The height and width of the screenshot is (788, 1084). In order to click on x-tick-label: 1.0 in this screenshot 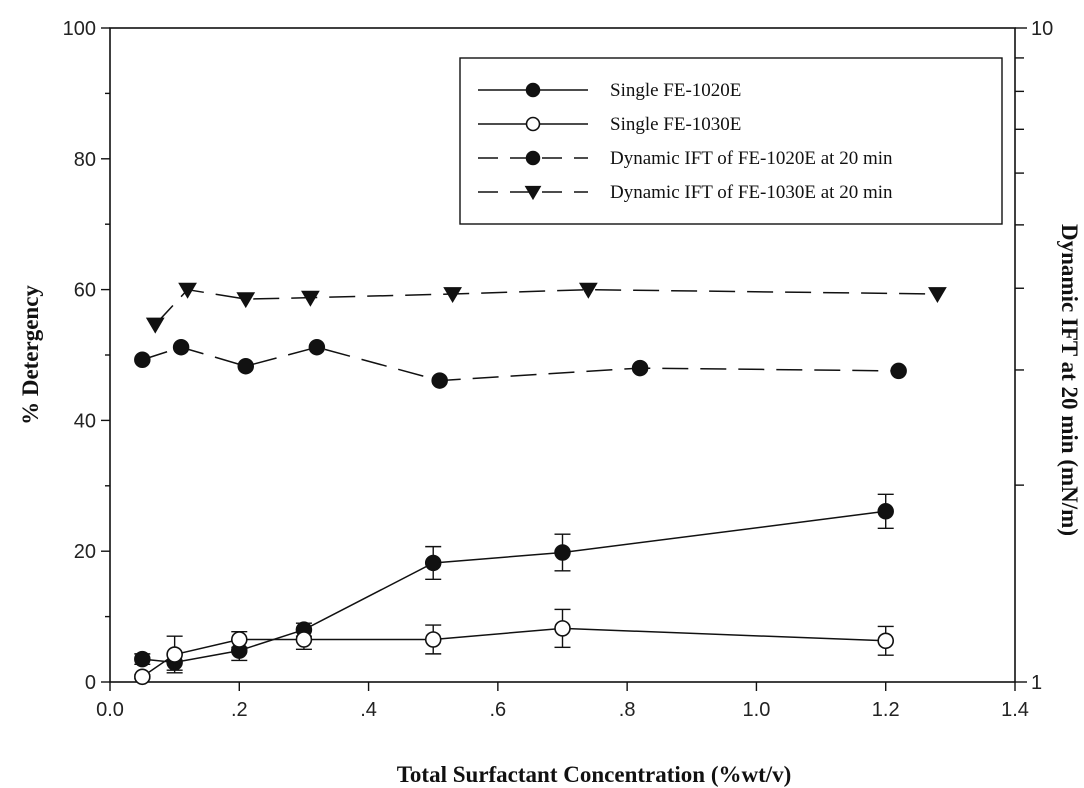, I will do `click(757, 710)`.